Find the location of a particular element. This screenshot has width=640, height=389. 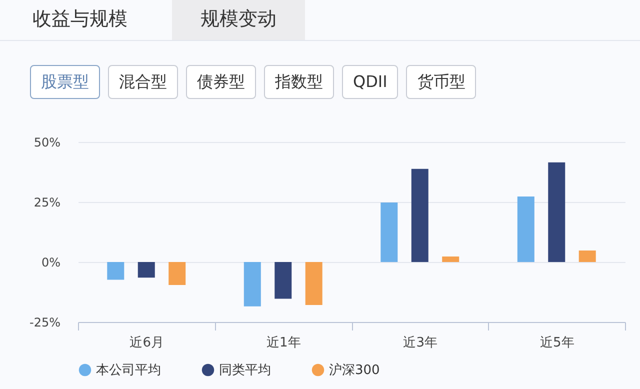

tab: 规模变动 is located at coordinates (238, 20).